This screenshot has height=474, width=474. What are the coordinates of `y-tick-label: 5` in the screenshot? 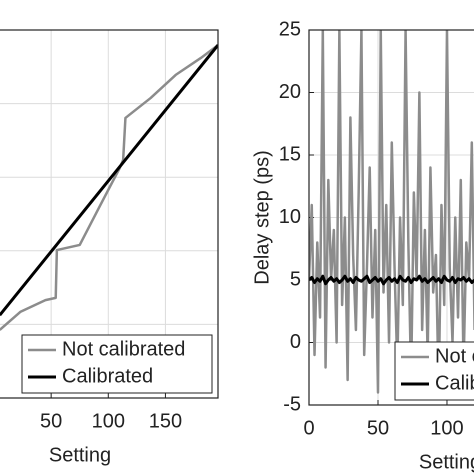 It's located at (295, 279).